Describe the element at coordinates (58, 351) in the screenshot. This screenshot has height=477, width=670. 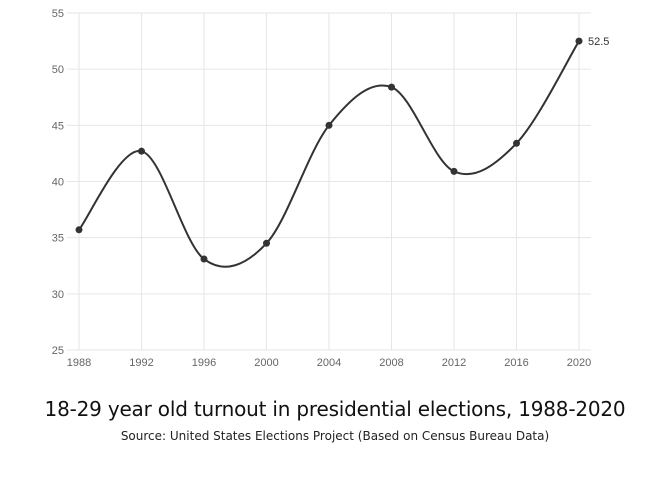
I see `y-tick-label: 25` at that location.